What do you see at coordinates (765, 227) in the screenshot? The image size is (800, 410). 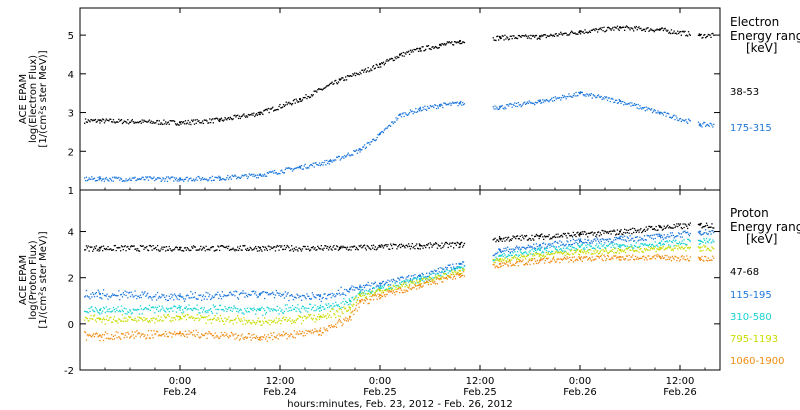 I see `legend-title-2-1: Energy ranges` at bounding box center [765, 227].